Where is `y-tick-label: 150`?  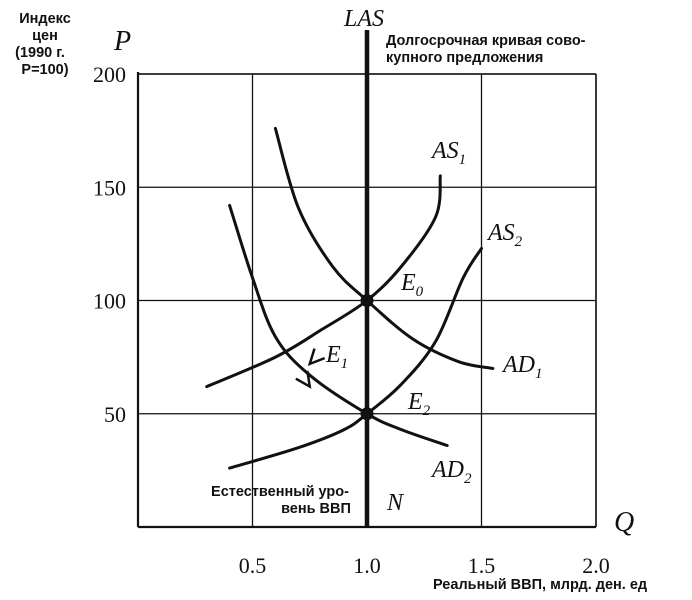
y-tick-label: 150 is located at coordinates (109, 187).